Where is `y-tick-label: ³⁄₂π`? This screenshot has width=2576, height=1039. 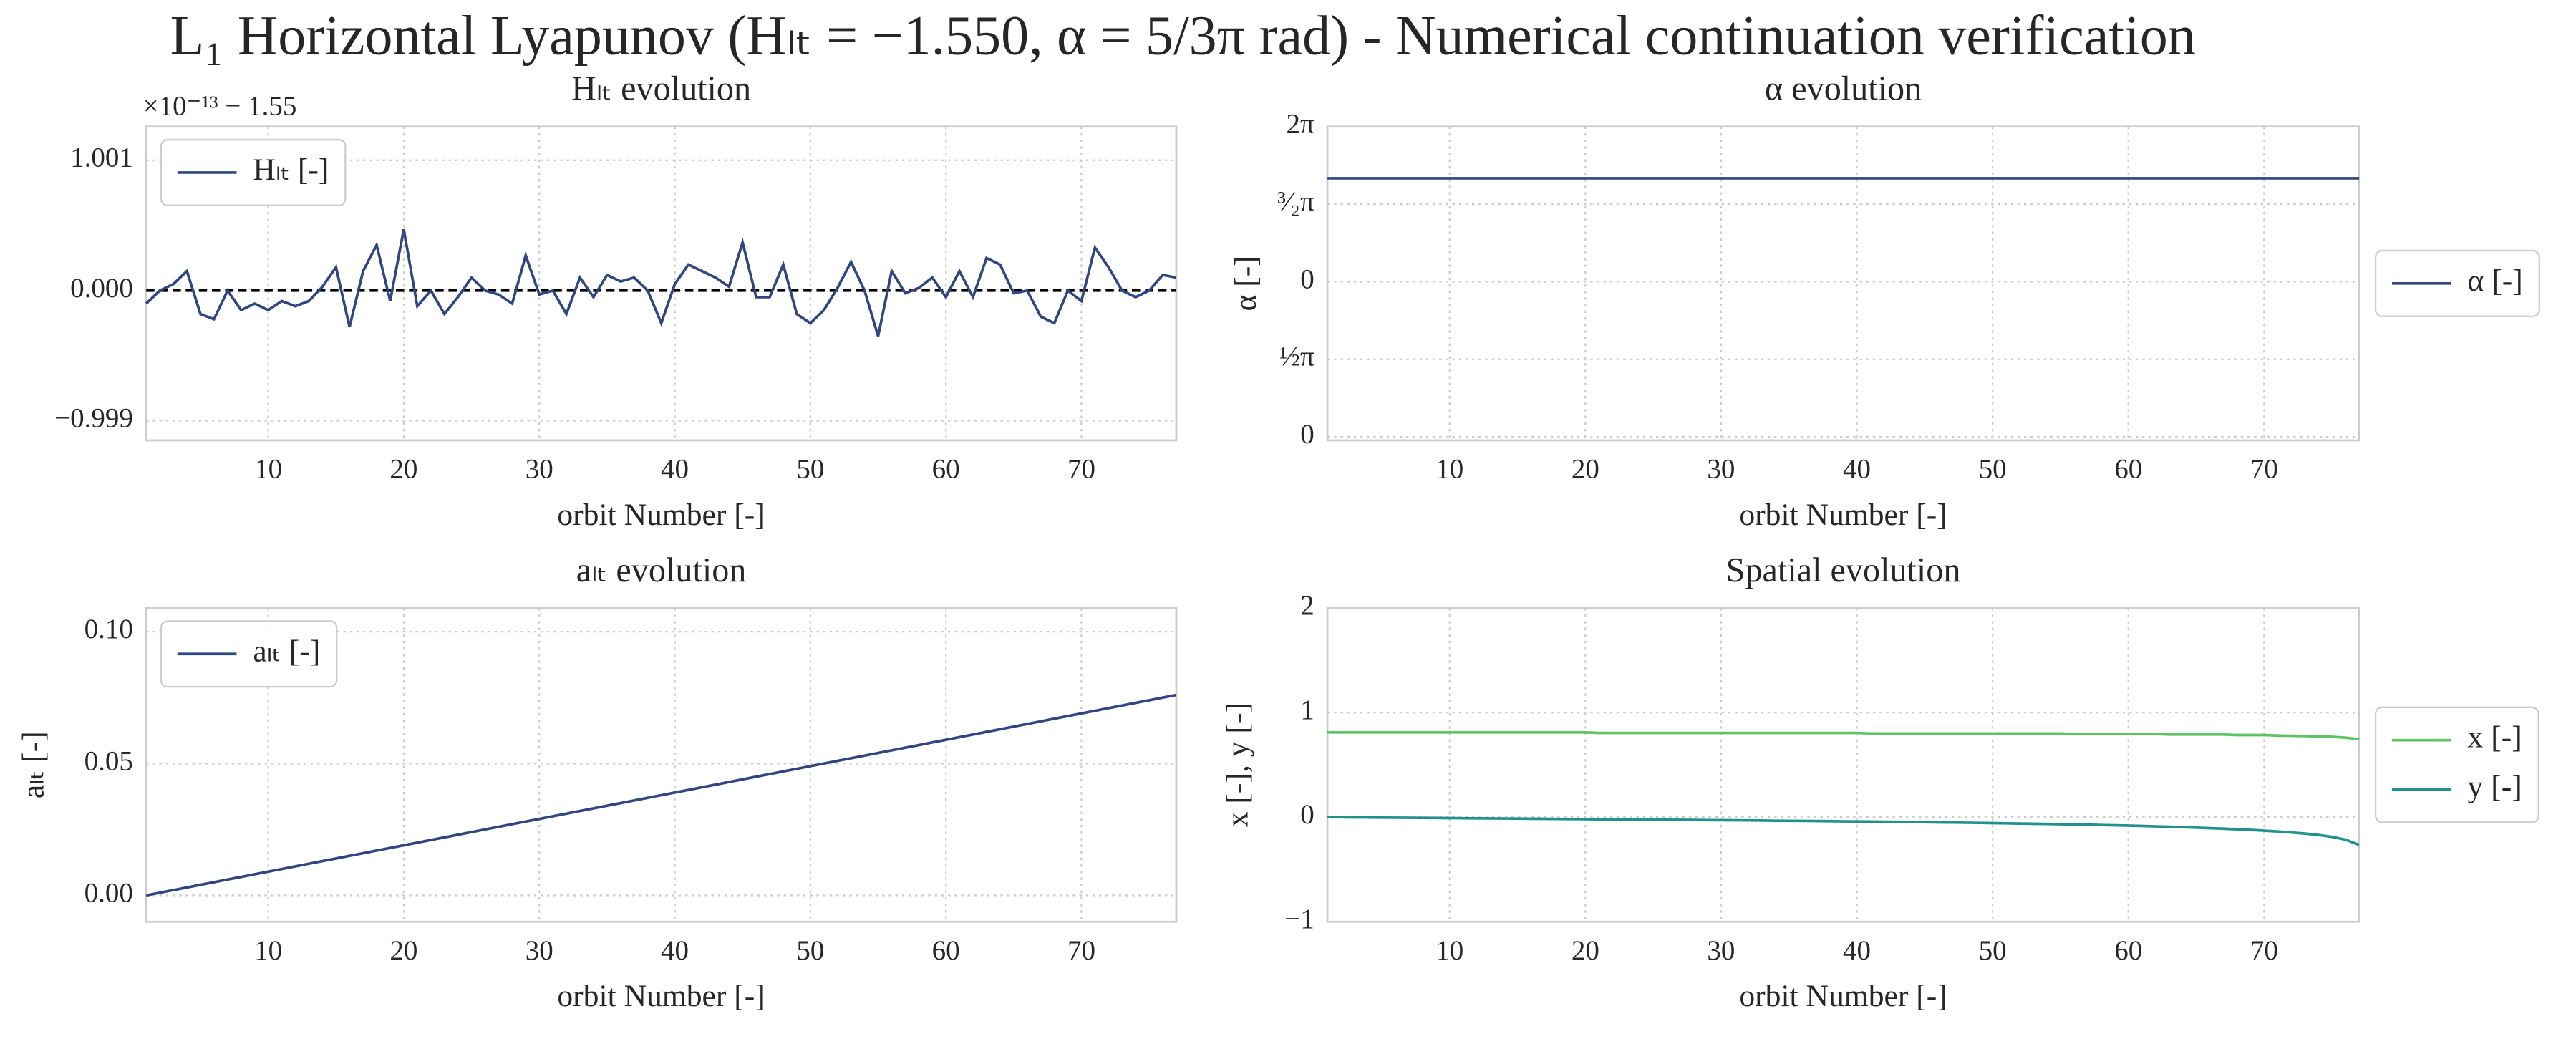
y-tick-label: ³⁄₂π is located at coordinates (1295, 202).